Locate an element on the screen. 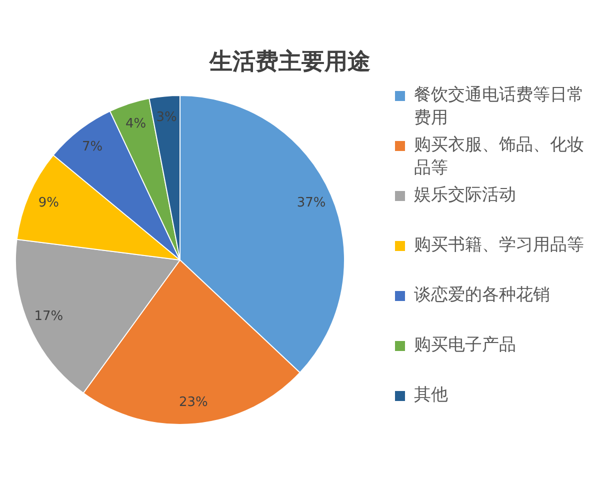 The height and width of the screenshot is (480, 600). chart-title: 生活费主要用途 is located at coordinates (290, 62).